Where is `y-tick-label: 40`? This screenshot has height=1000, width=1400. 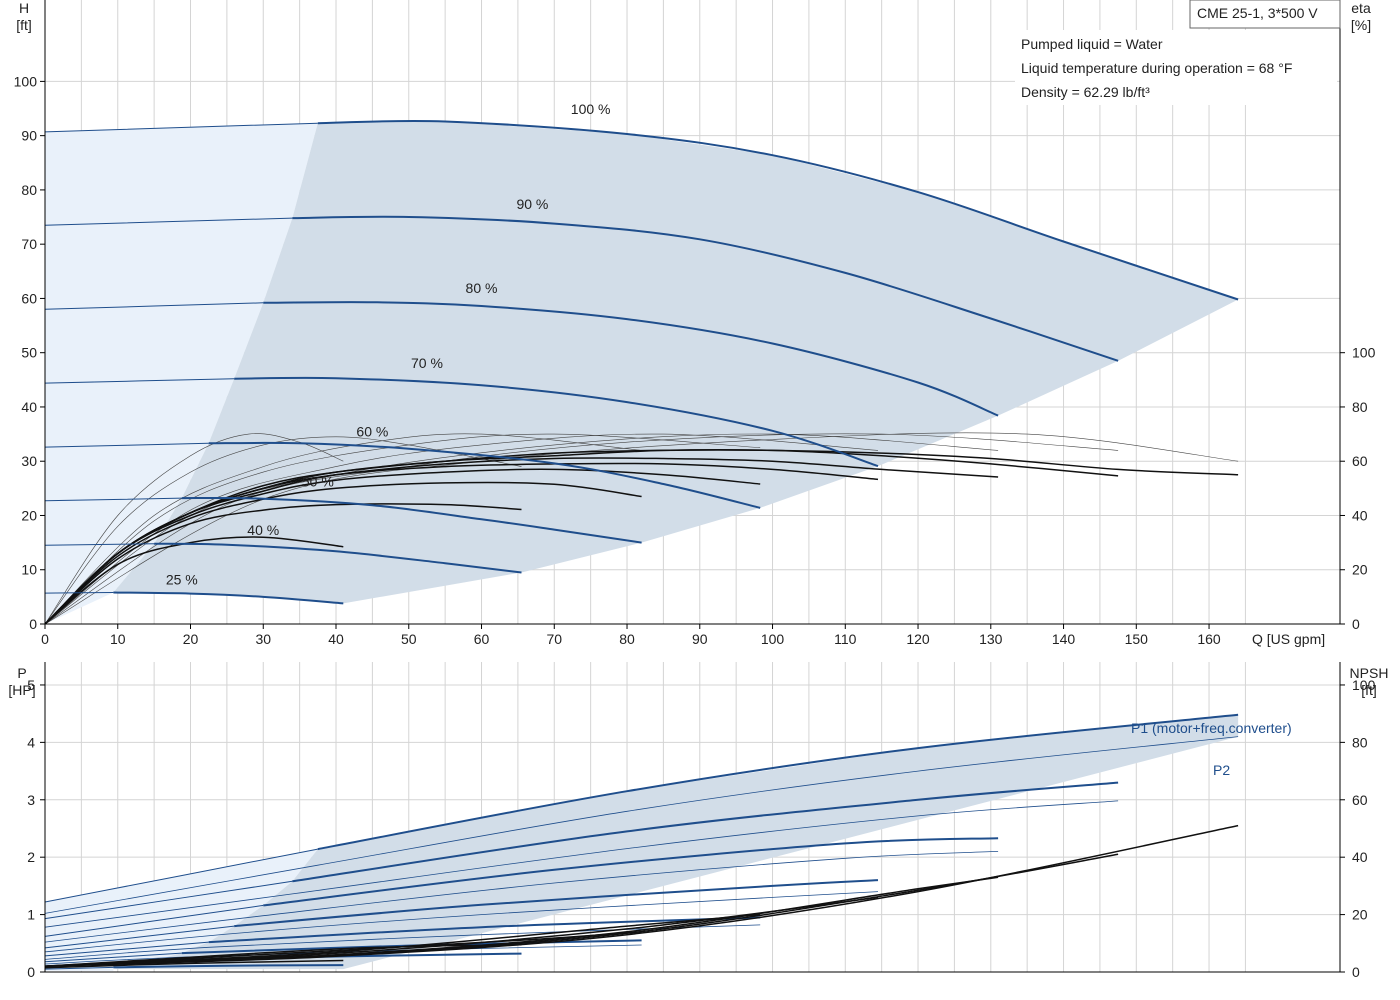
y-tick-label: 40 is located at coordinates (29, 407).